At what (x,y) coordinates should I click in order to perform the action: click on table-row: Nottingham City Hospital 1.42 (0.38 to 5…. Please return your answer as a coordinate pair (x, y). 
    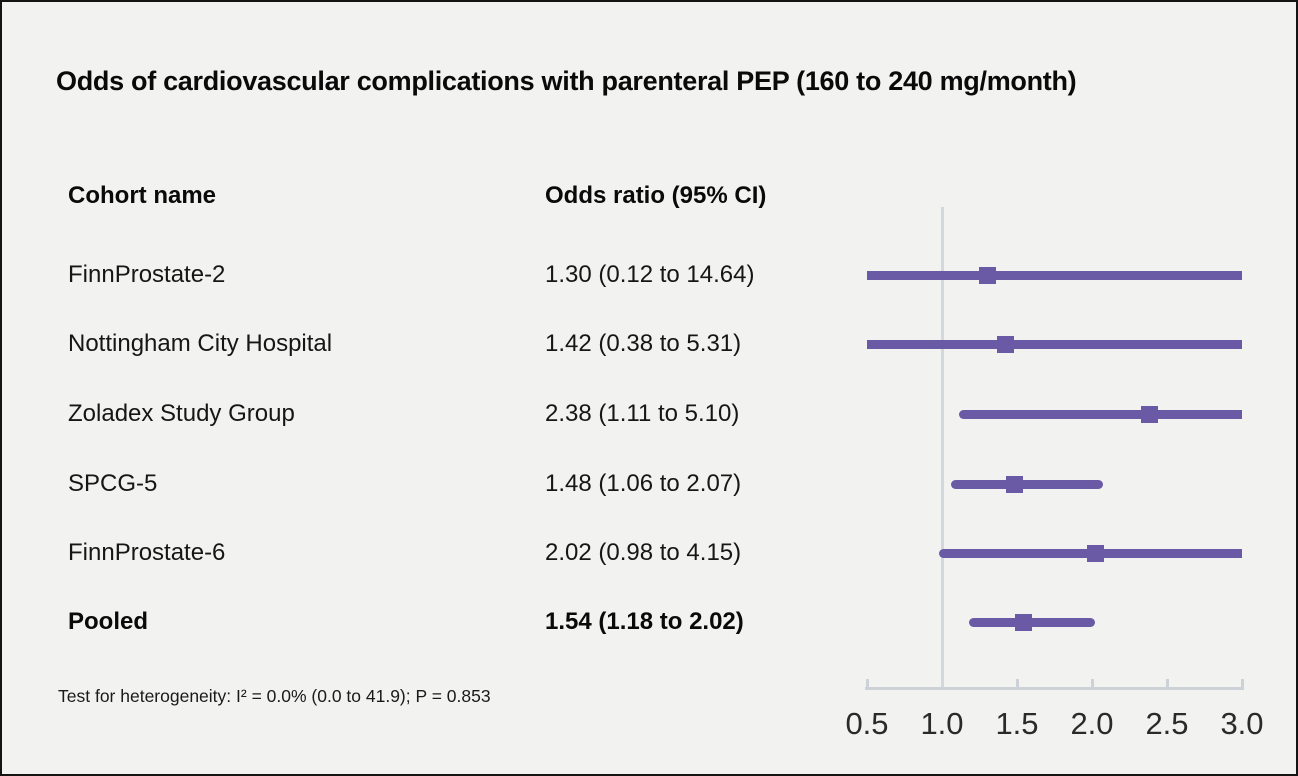
    Looking at the image, I should click on (432, 344).